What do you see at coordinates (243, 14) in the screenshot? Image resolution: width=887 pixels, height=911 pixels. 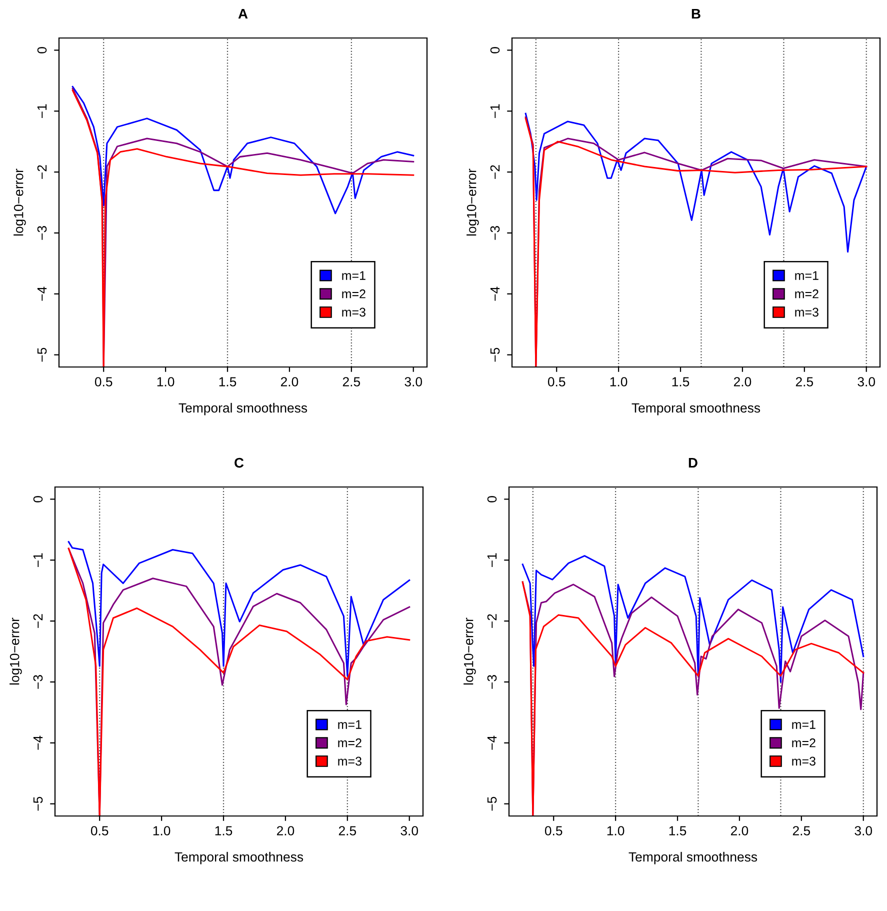 I see `chart-title: A` at bounding box center [243, 14].